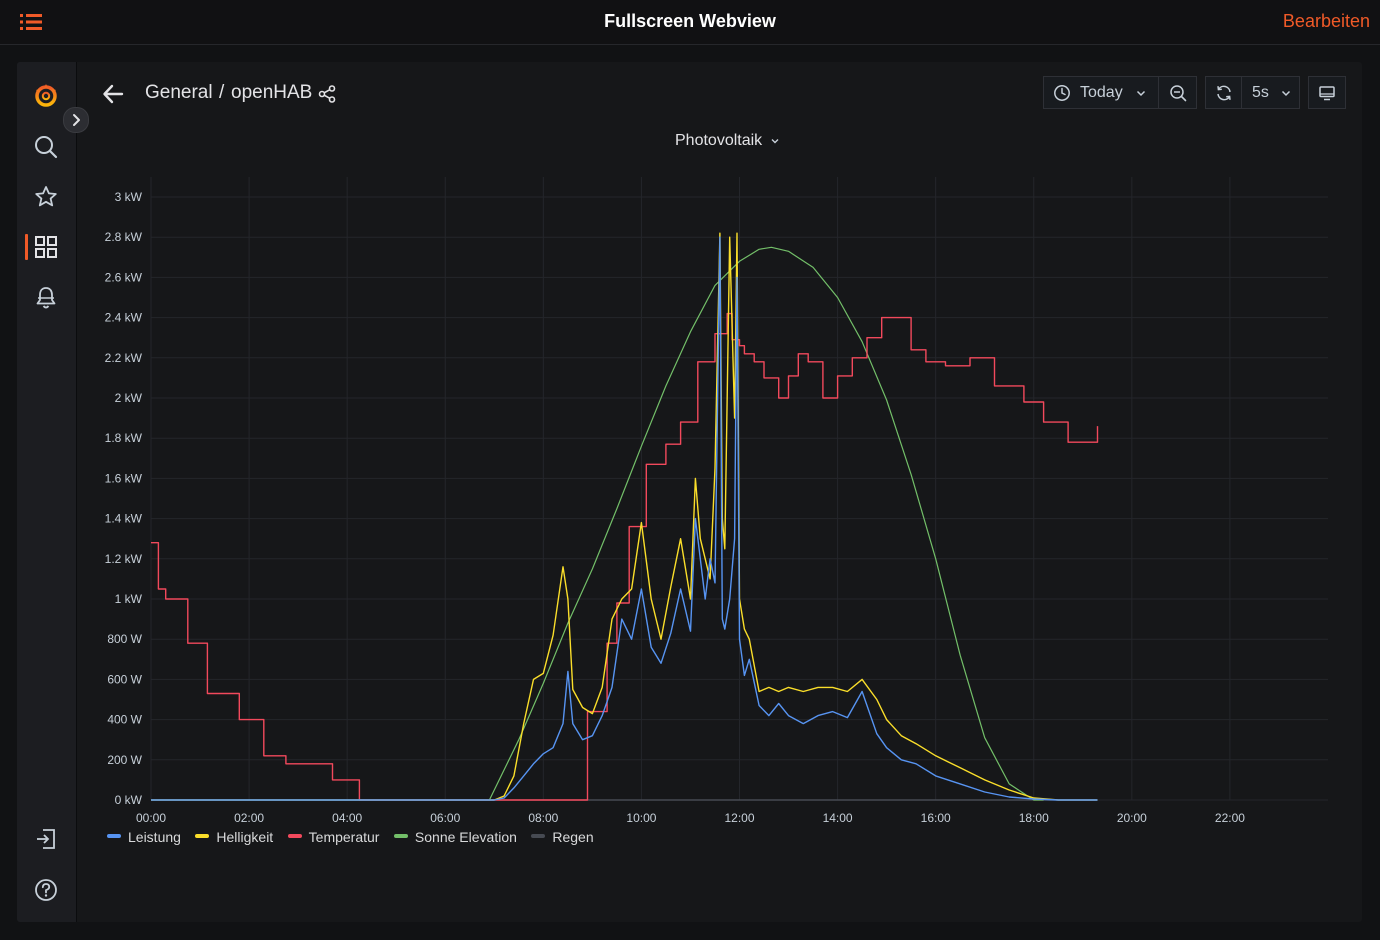 The width and height of the screenshot is (1380, 940). Describe the element at coordinates (719, 140) in the screenshot. I see `variable-label: Photovoltaik` at that location.